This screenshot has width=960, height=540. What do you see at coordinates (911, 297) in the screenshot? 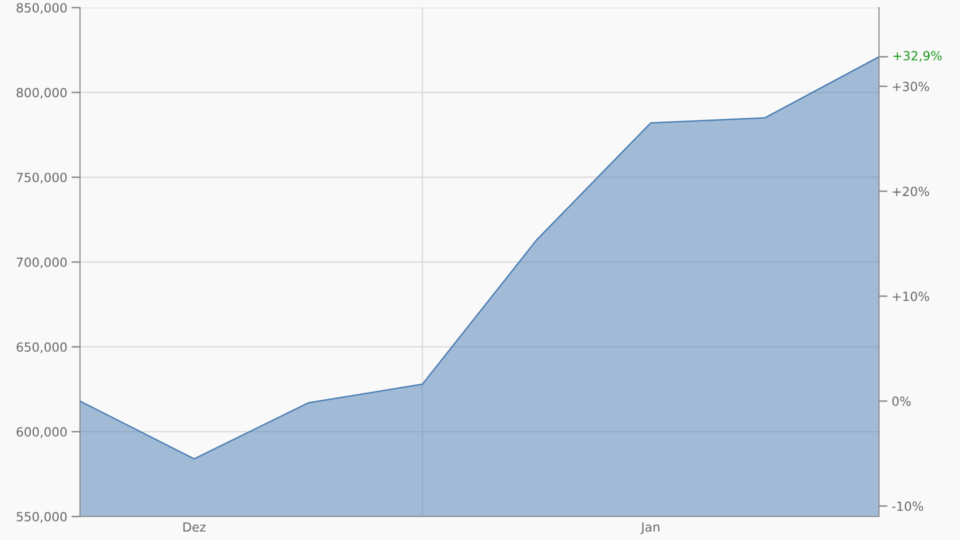
I see `y2-tick-label: +10%` at bounding box center [911, 297].